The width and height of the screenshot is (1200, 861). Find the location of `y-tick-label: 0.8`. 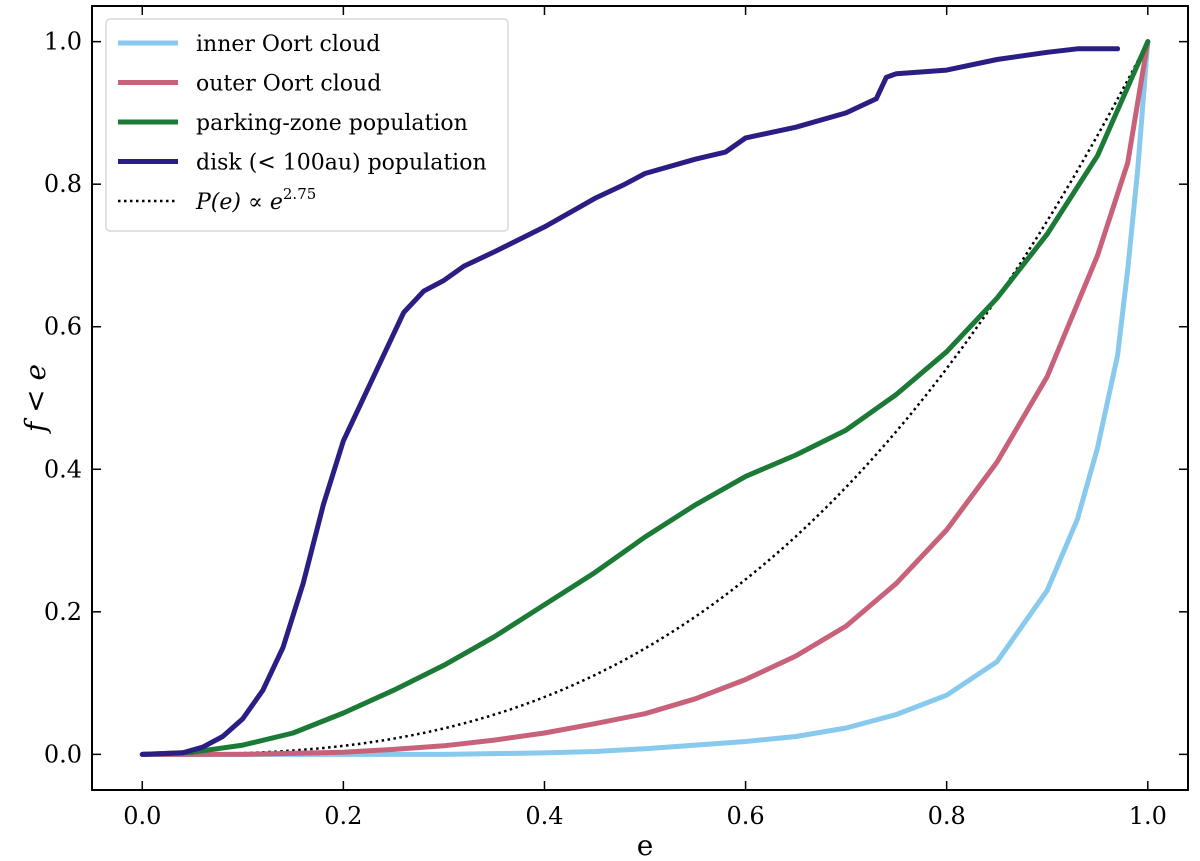

y-tick-label: 0.8 is located at coordinates (63, 184).